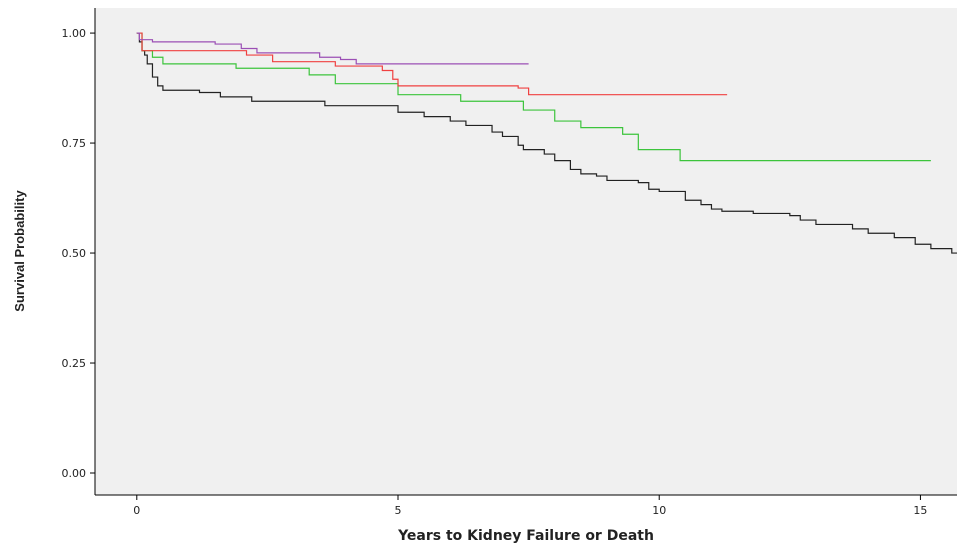 Image resolution: width=957 pixels, height=549 pixels. What do you see at coordinates (74, 253) in the screenshot?
I see `y-tick-label: 0.50` at bounding box center [74, 253].